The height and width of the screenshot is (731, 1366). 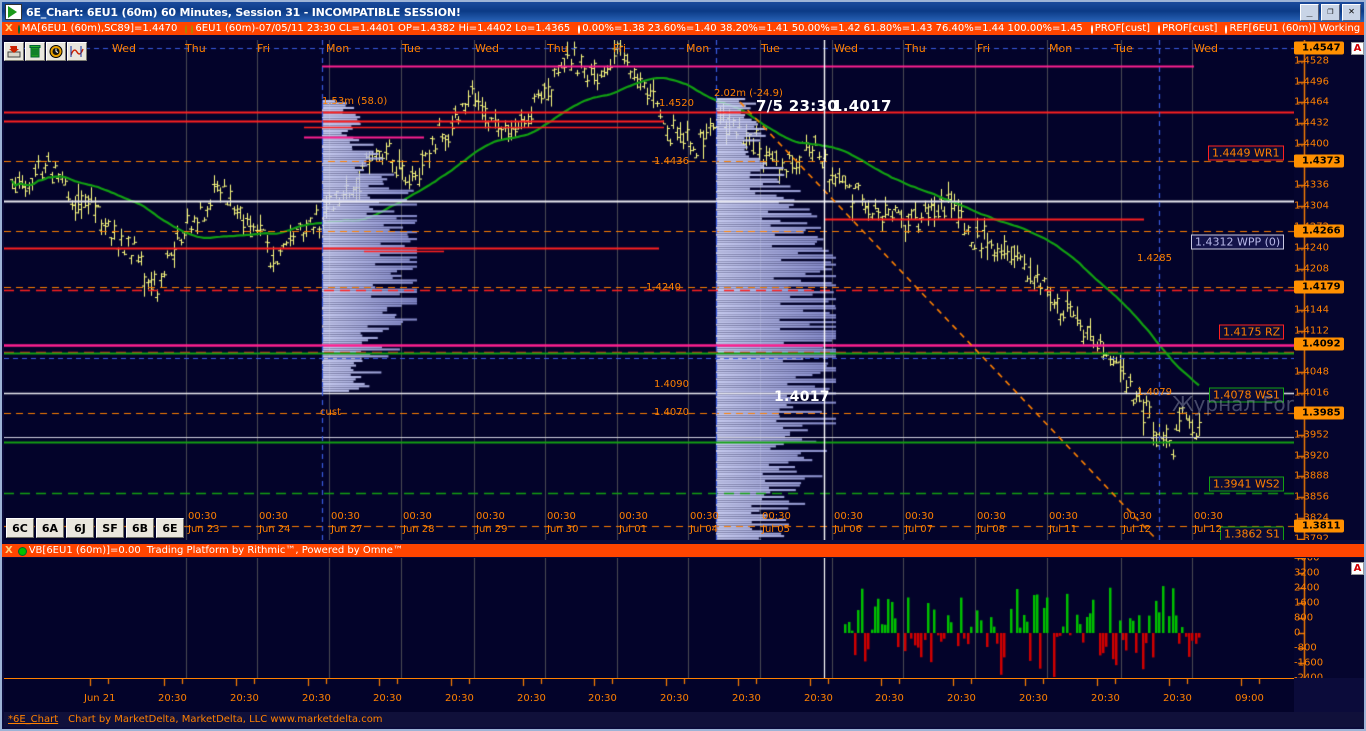 I want to click on price-tag: 1.4092, so click(x=1319, y=344).